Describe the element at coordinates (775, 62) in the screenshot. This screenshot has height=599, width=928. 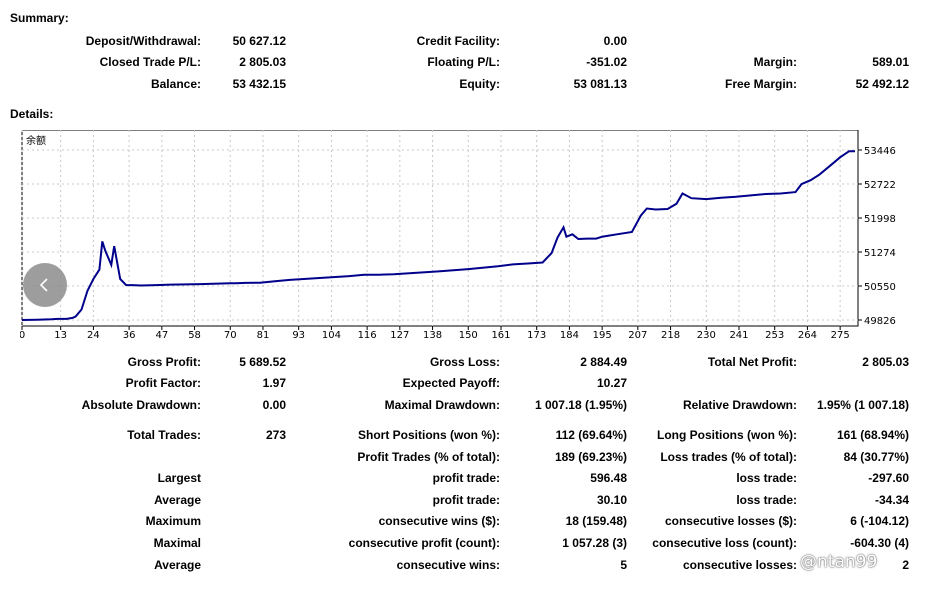
I see `margin-label: Margin:` at that location.